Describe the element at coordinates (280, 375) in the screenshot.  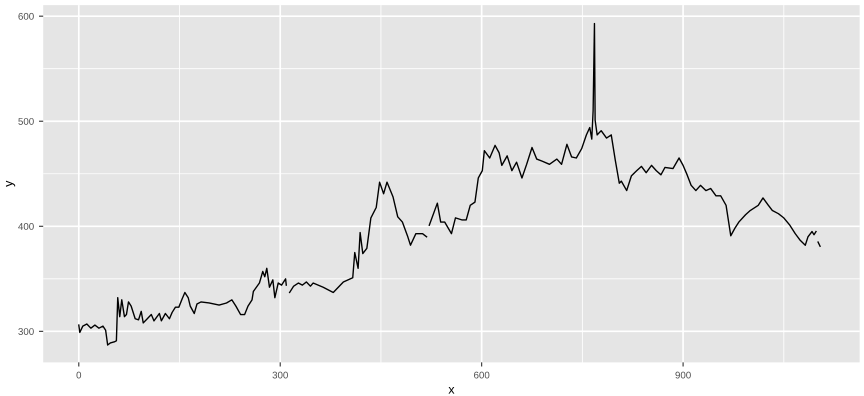
I see `x-tick-label: 300` at that location.